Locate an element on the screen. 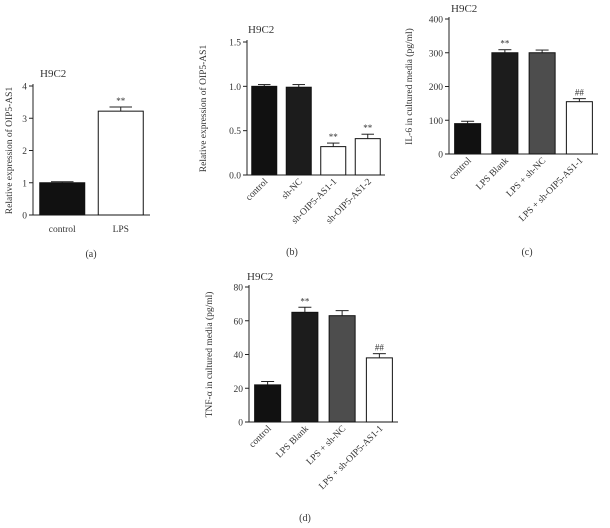 This screenshot has height=528, width=610. bar-lps is located at coordinates (120, 163).